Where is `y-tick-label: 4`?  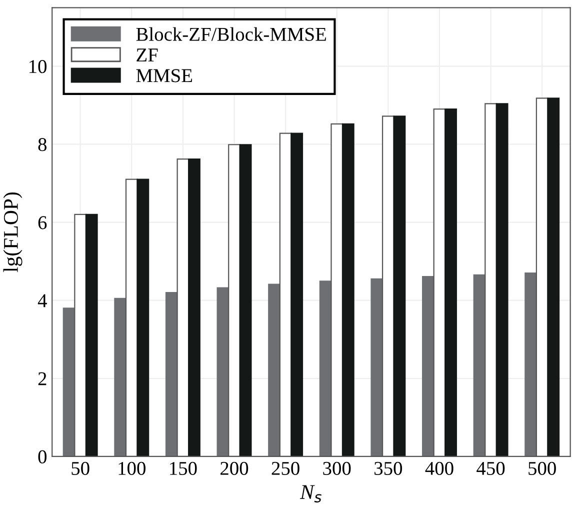 y-tick-label: 4 is located at coordinates (42, 301).